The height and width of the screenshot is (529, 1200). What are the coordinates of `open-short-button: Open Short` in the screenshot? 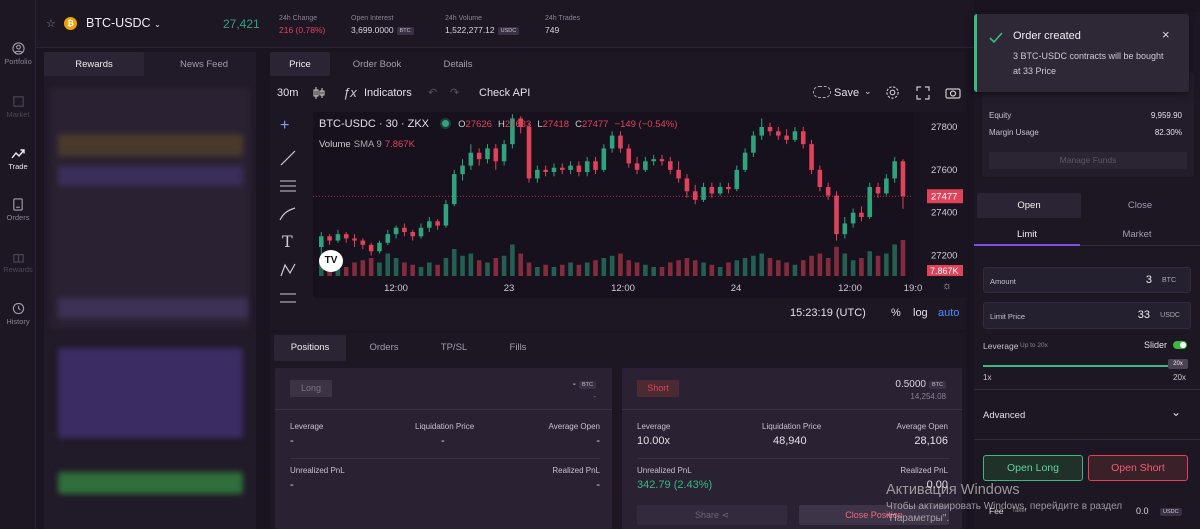 It's located at (1138, 468).